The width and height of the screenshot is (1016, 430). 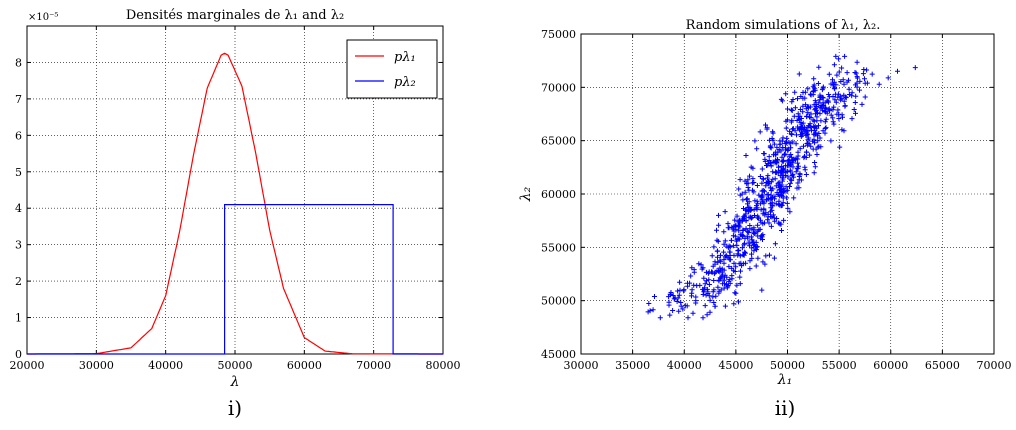 I want to click on y-tick-label: 6, so click(x=18, y=135).